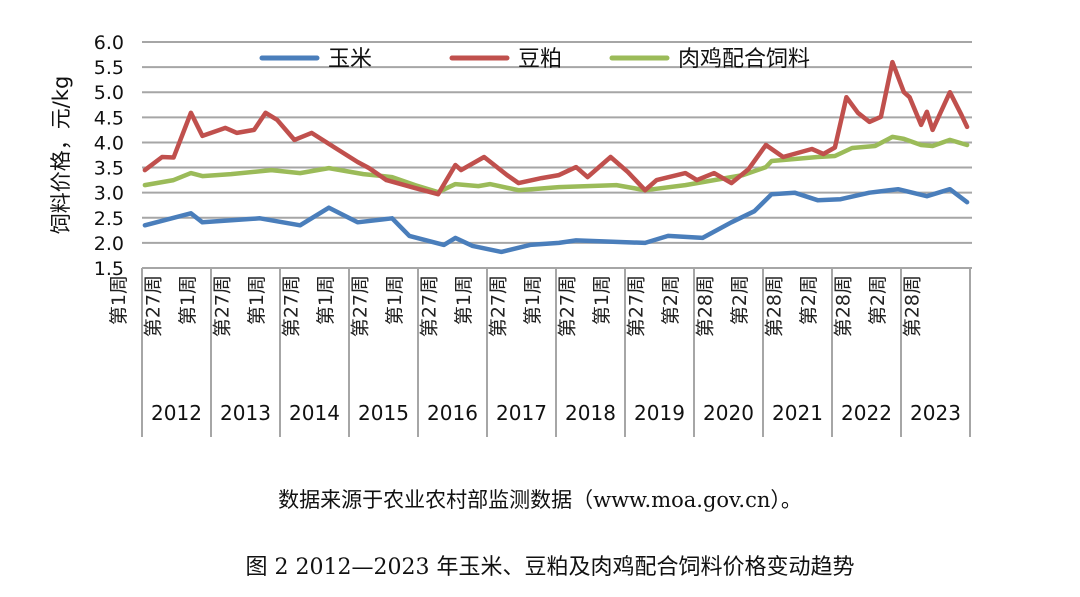 This screenshot has width=1080, height=597. I want to click on y-tick-label: 6.0, so click(109, 43).